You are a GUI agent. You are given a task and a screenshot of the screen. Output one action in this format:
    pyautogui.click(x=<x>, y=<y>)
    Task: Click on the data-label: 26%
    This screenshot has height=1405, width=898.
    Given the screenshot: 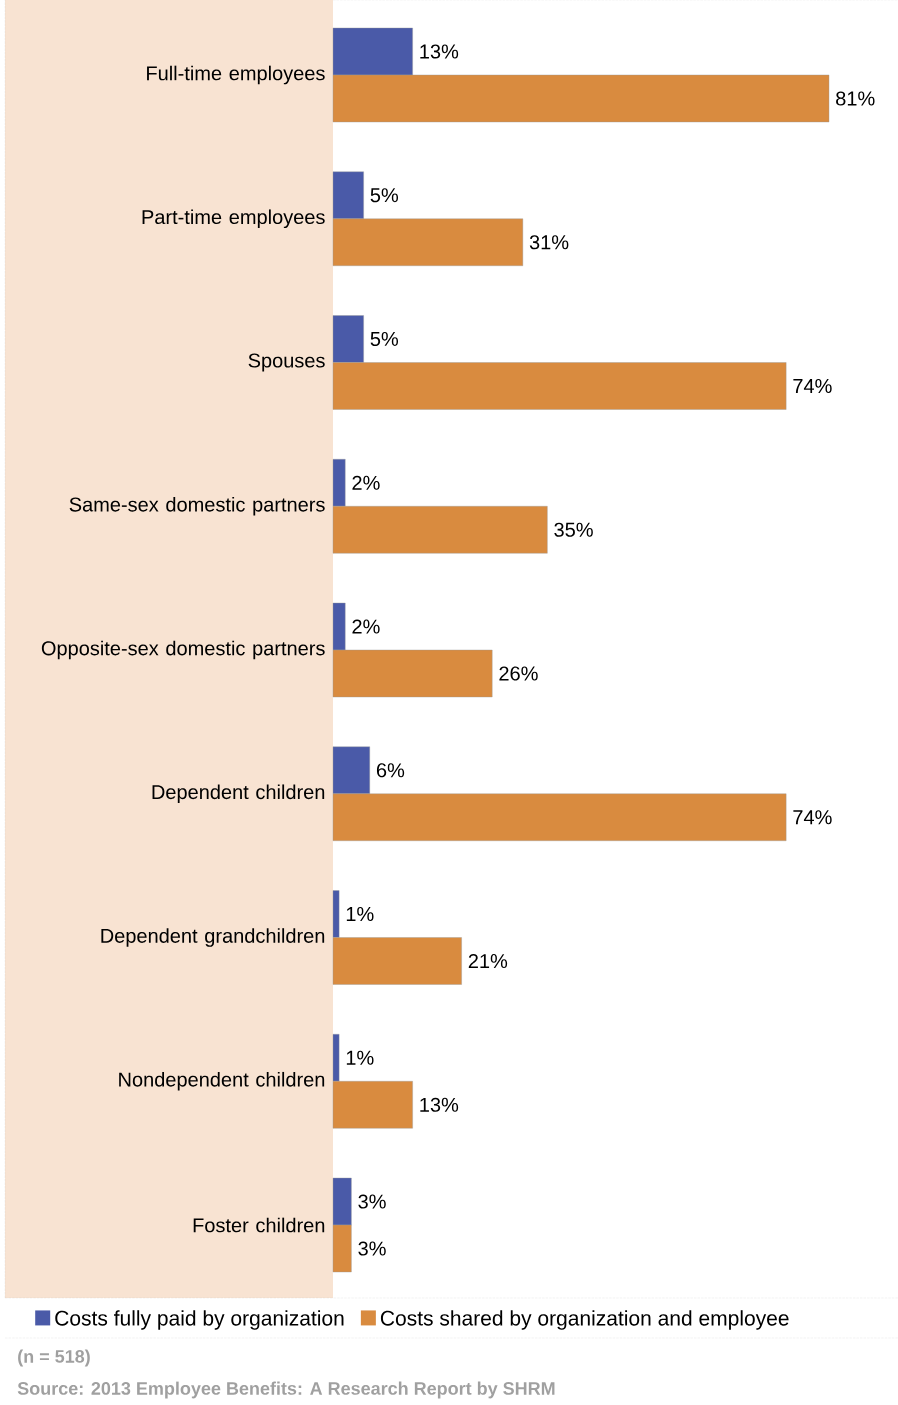 What is the action you would take?
    pyautogui.click(x=518, y=673)
    